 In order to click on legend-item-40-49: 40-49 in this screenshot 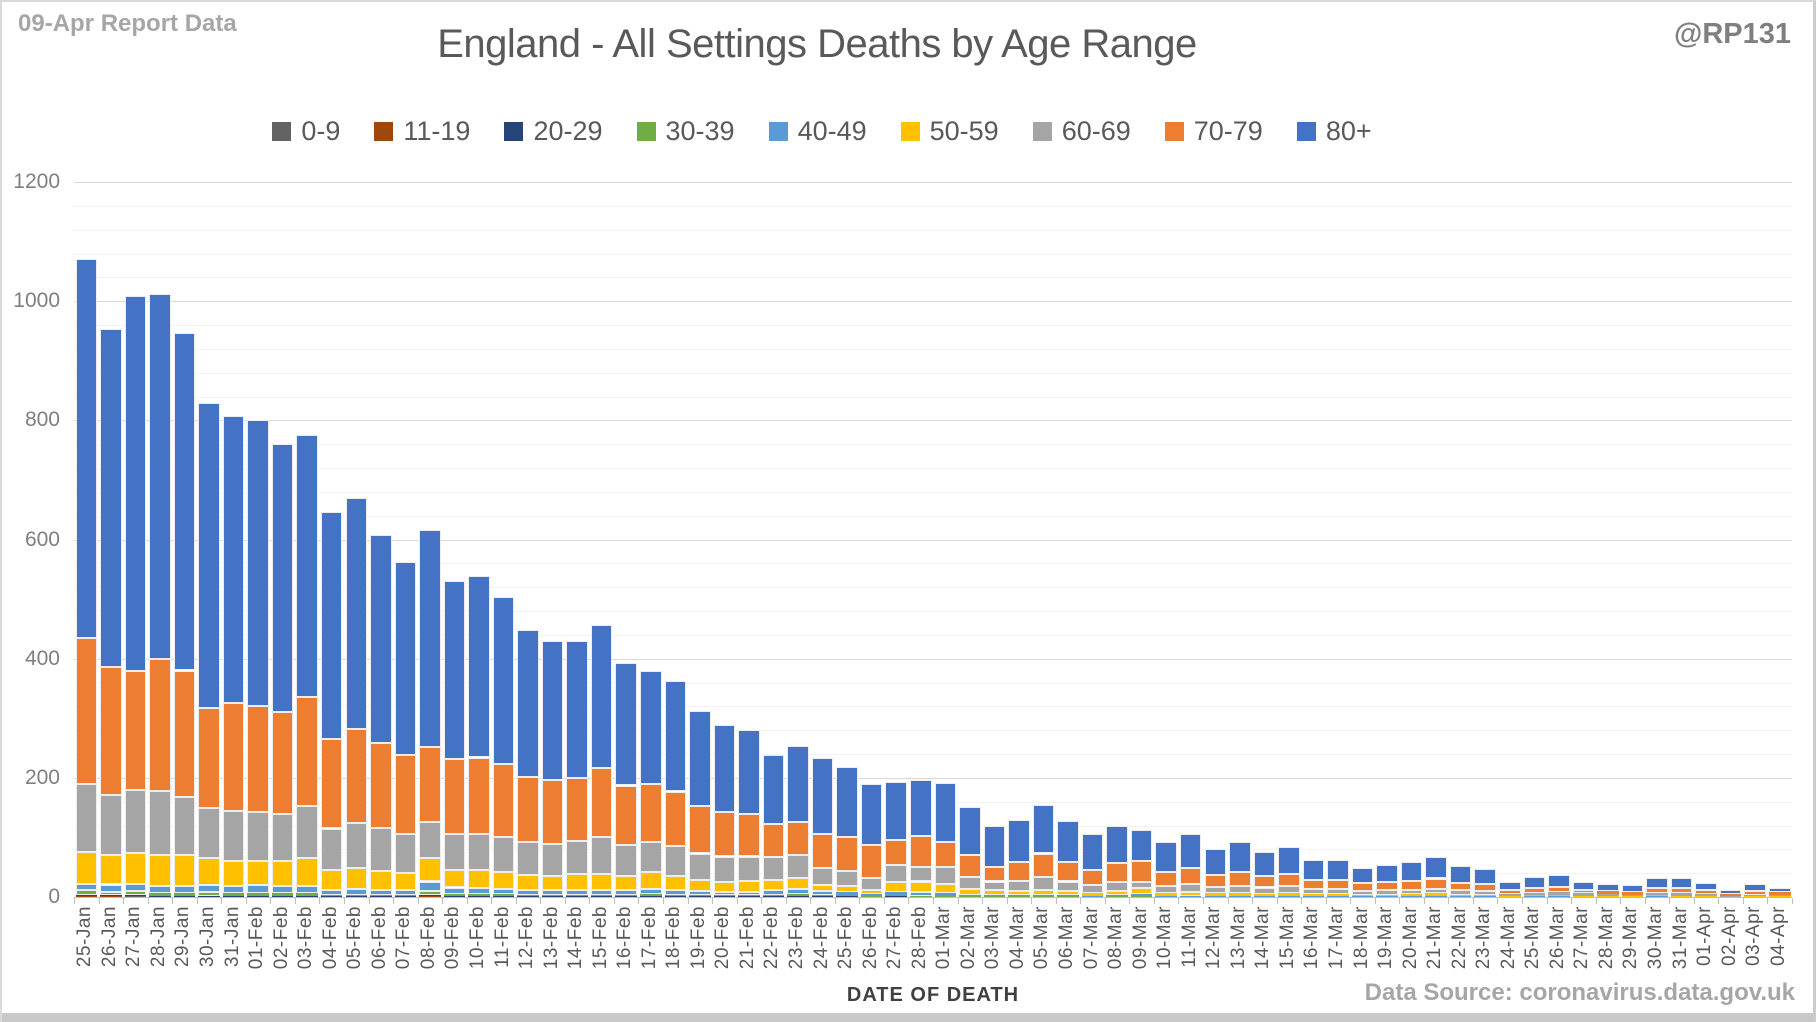, I will do `click(817, 131)`.